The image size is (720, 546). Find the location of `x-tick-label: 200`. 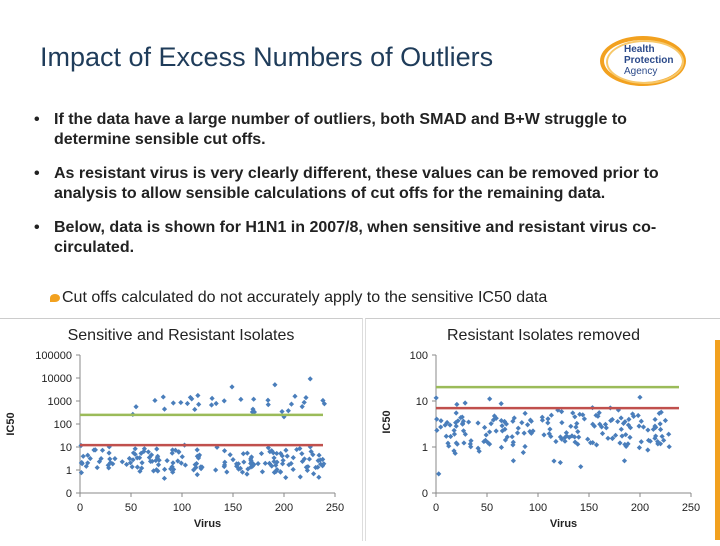

x-tick-label: 200 is located at coordinates (640, 508).